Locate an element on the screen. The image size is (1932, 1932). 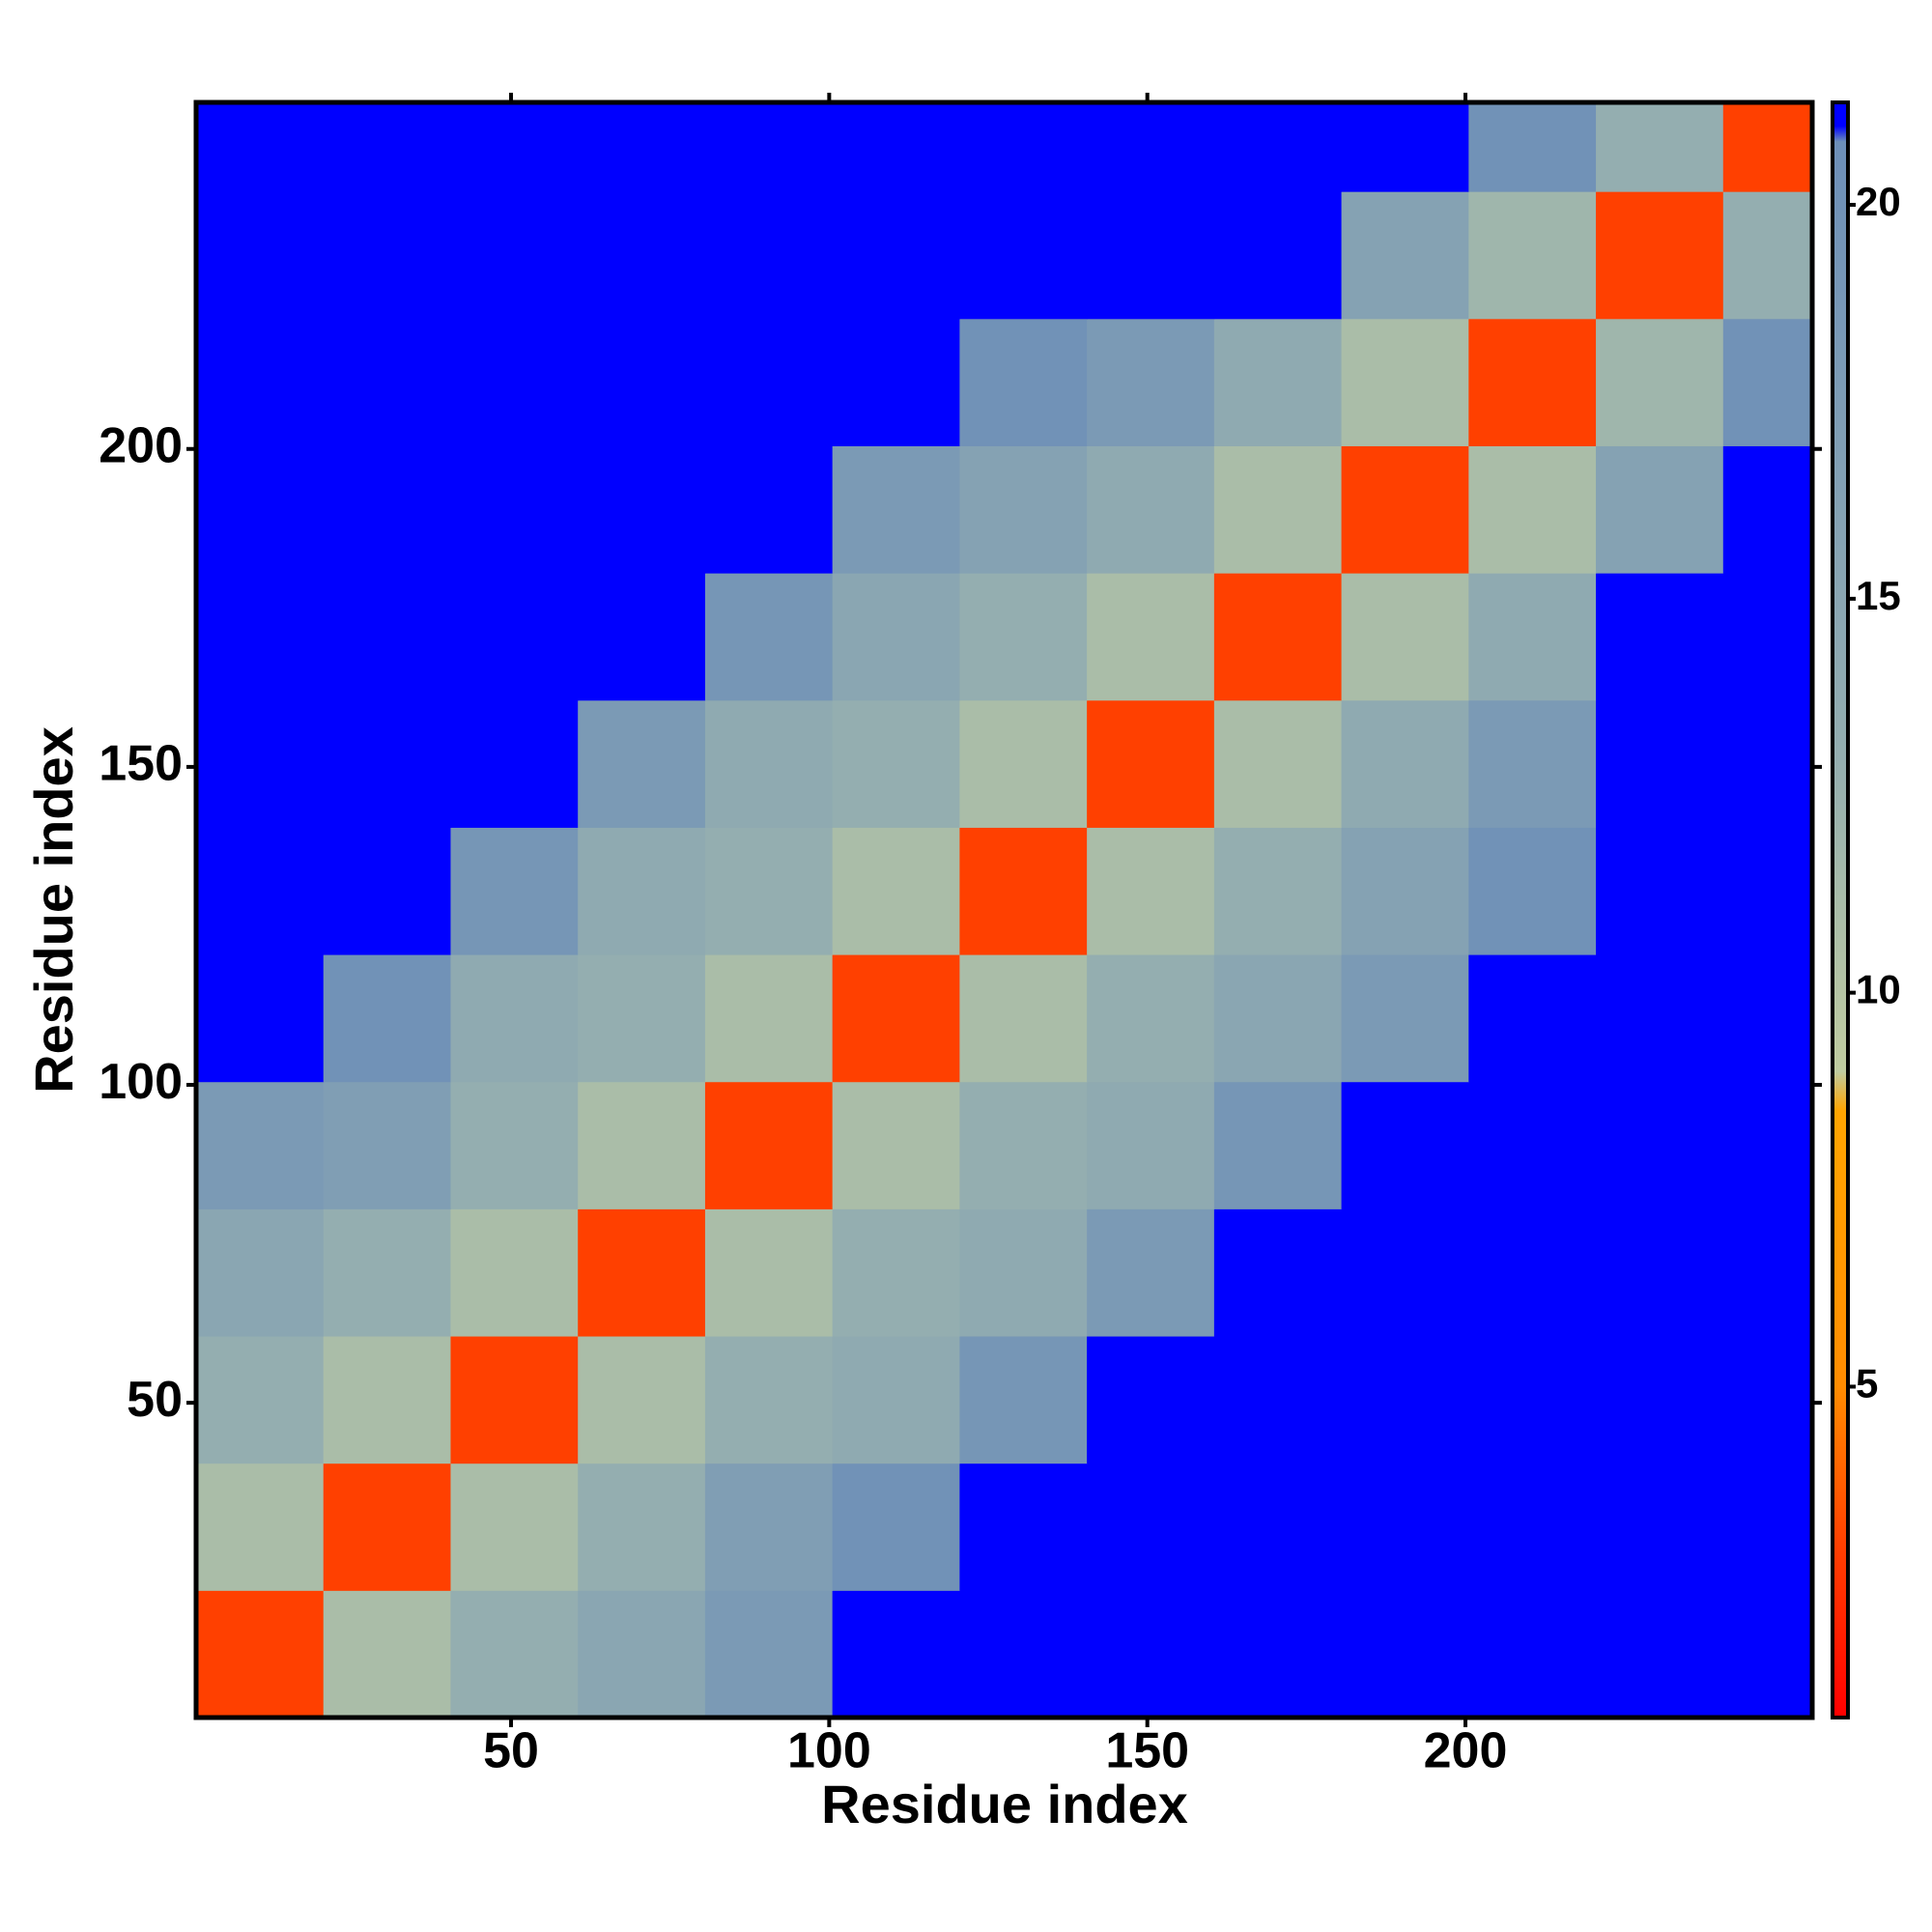
x-tick-label: 150 is located at coordinates (1147, 1751).